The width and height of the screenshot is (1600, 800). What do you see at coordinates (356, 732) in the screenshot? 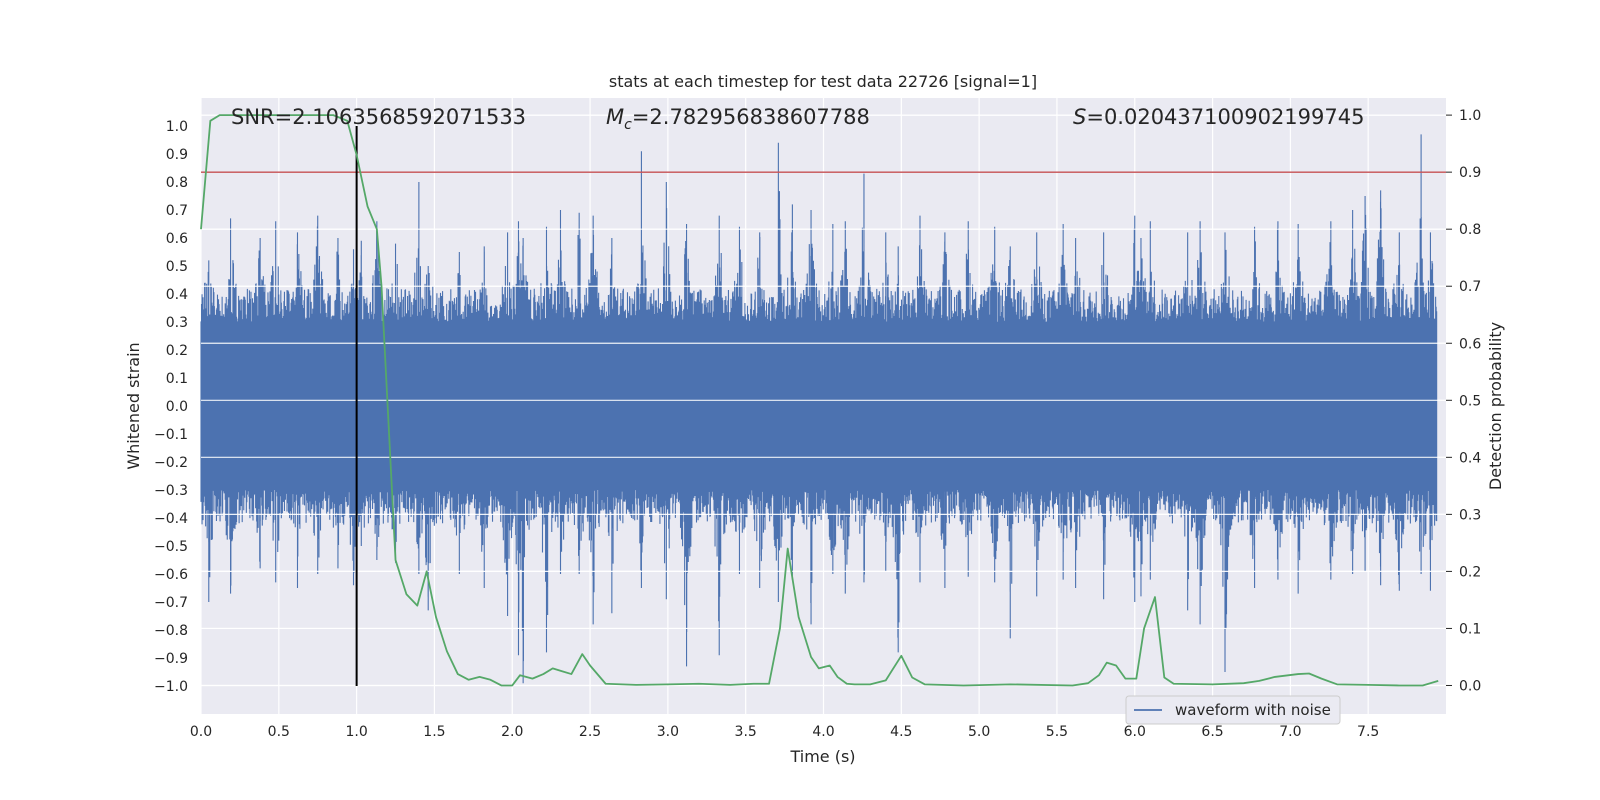
I see `x-tick-label: 1.0` at bounding box center [356, 732].